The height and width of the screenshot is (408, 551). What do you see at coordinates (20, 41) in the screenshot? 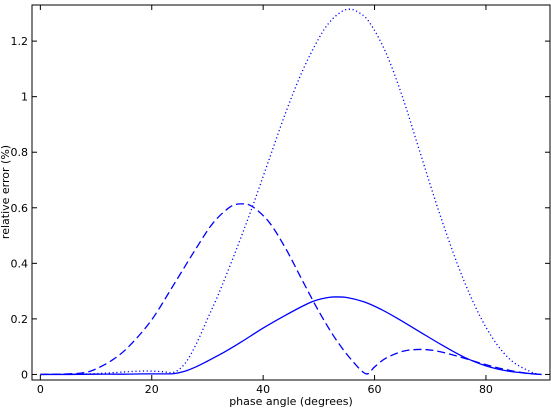
I see `y-tick-label: 1.2` at bounding box center [20, 41].